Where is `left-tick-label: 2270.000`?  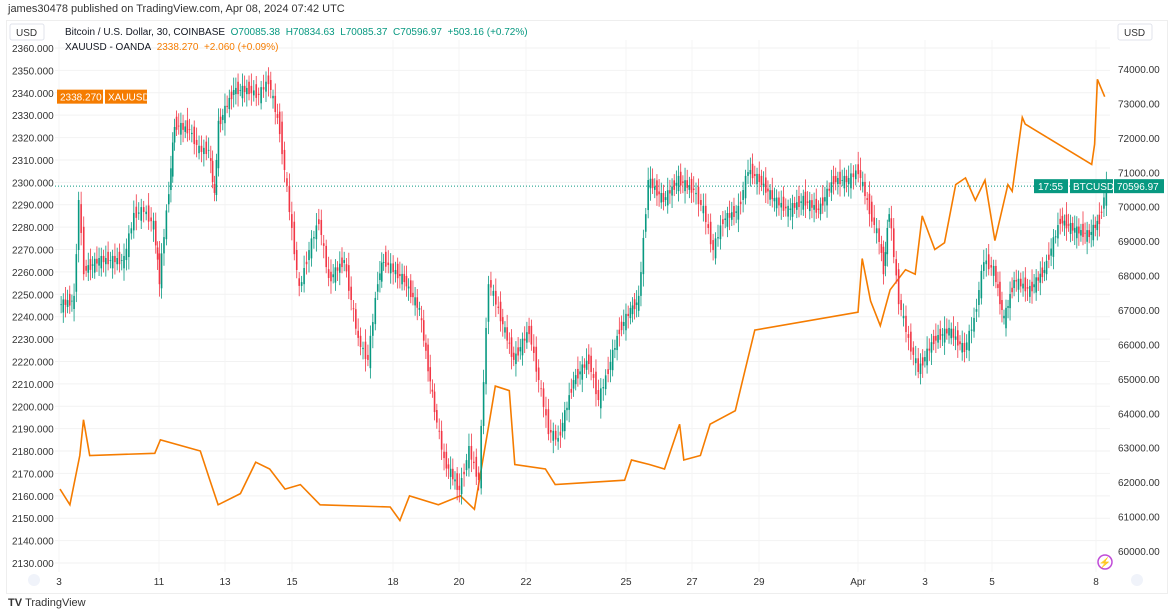 left-tick-label: 2270.000 is located at coordinates (33, 251).